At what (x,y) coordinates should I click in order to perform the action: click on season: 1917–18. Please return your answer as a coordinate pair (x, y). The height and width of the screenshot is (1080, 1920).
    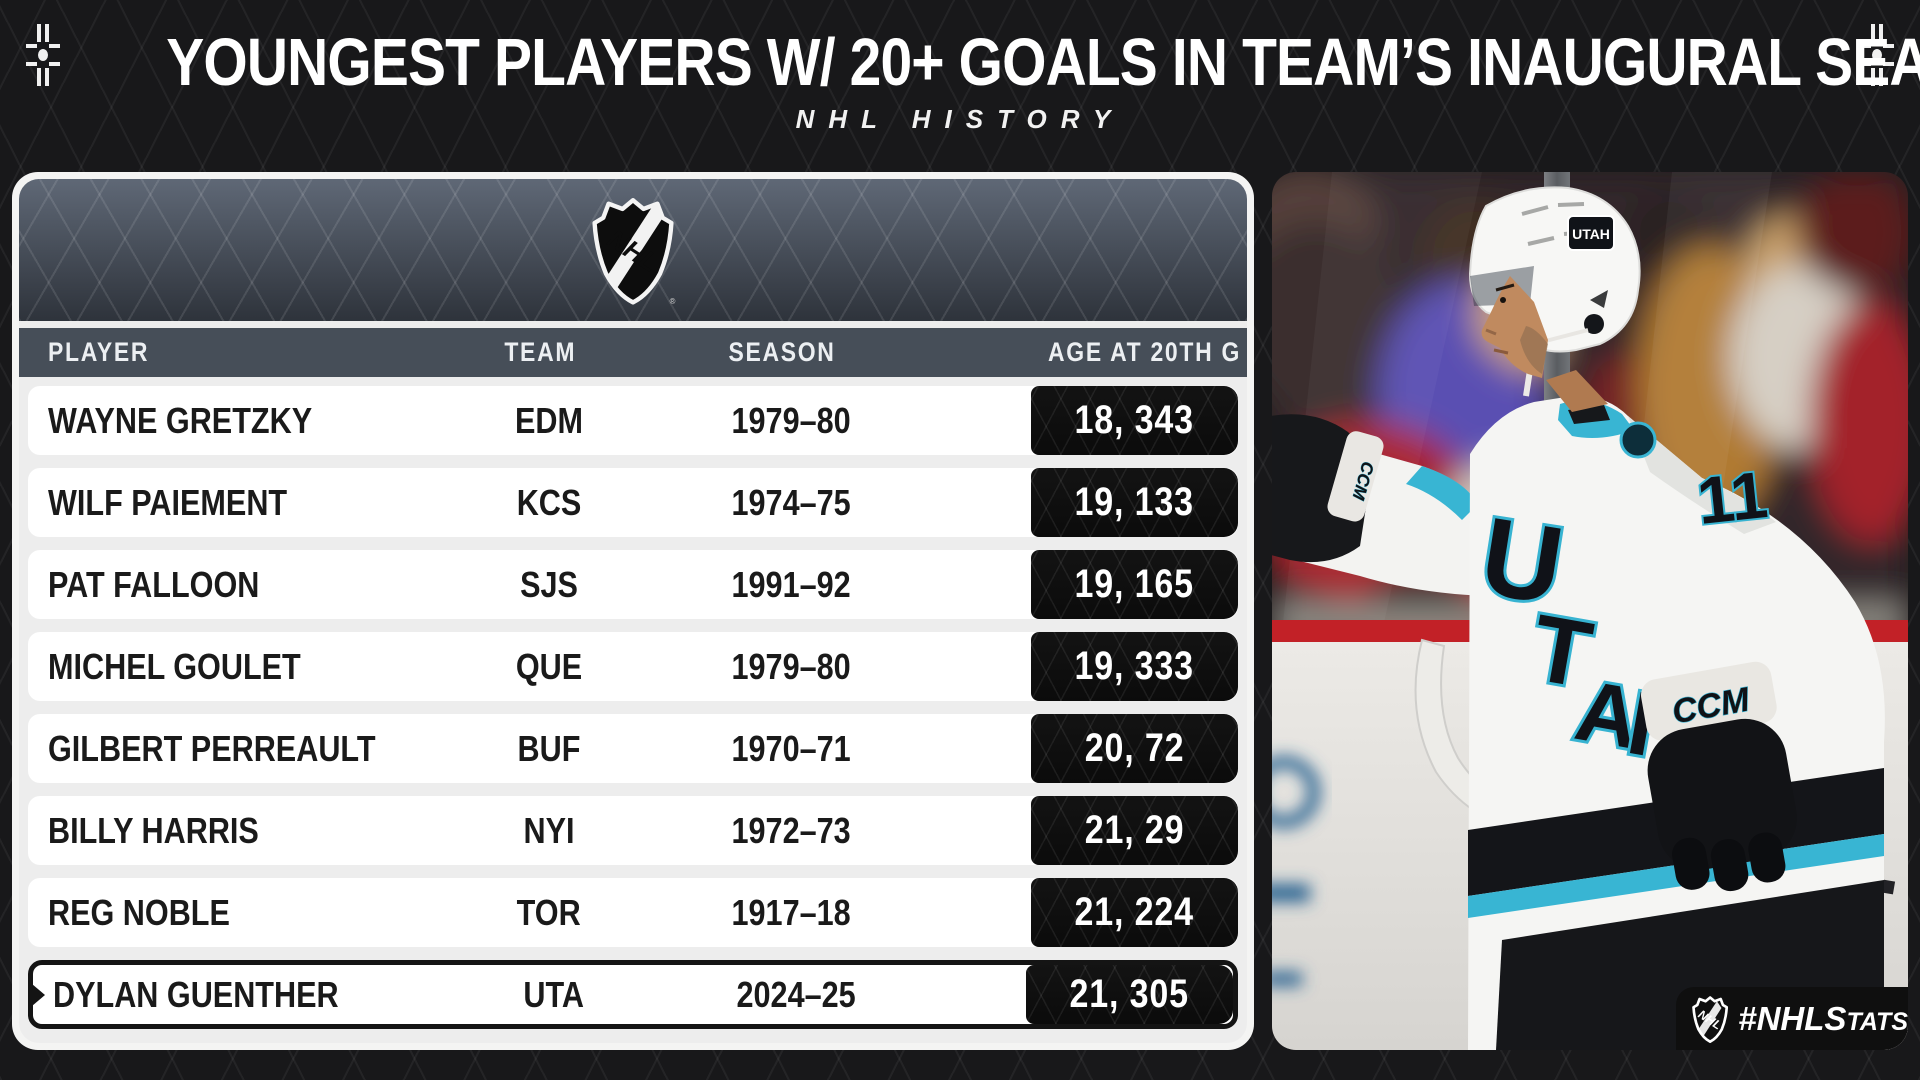
    Looking at the image, I should click on (791, 912).